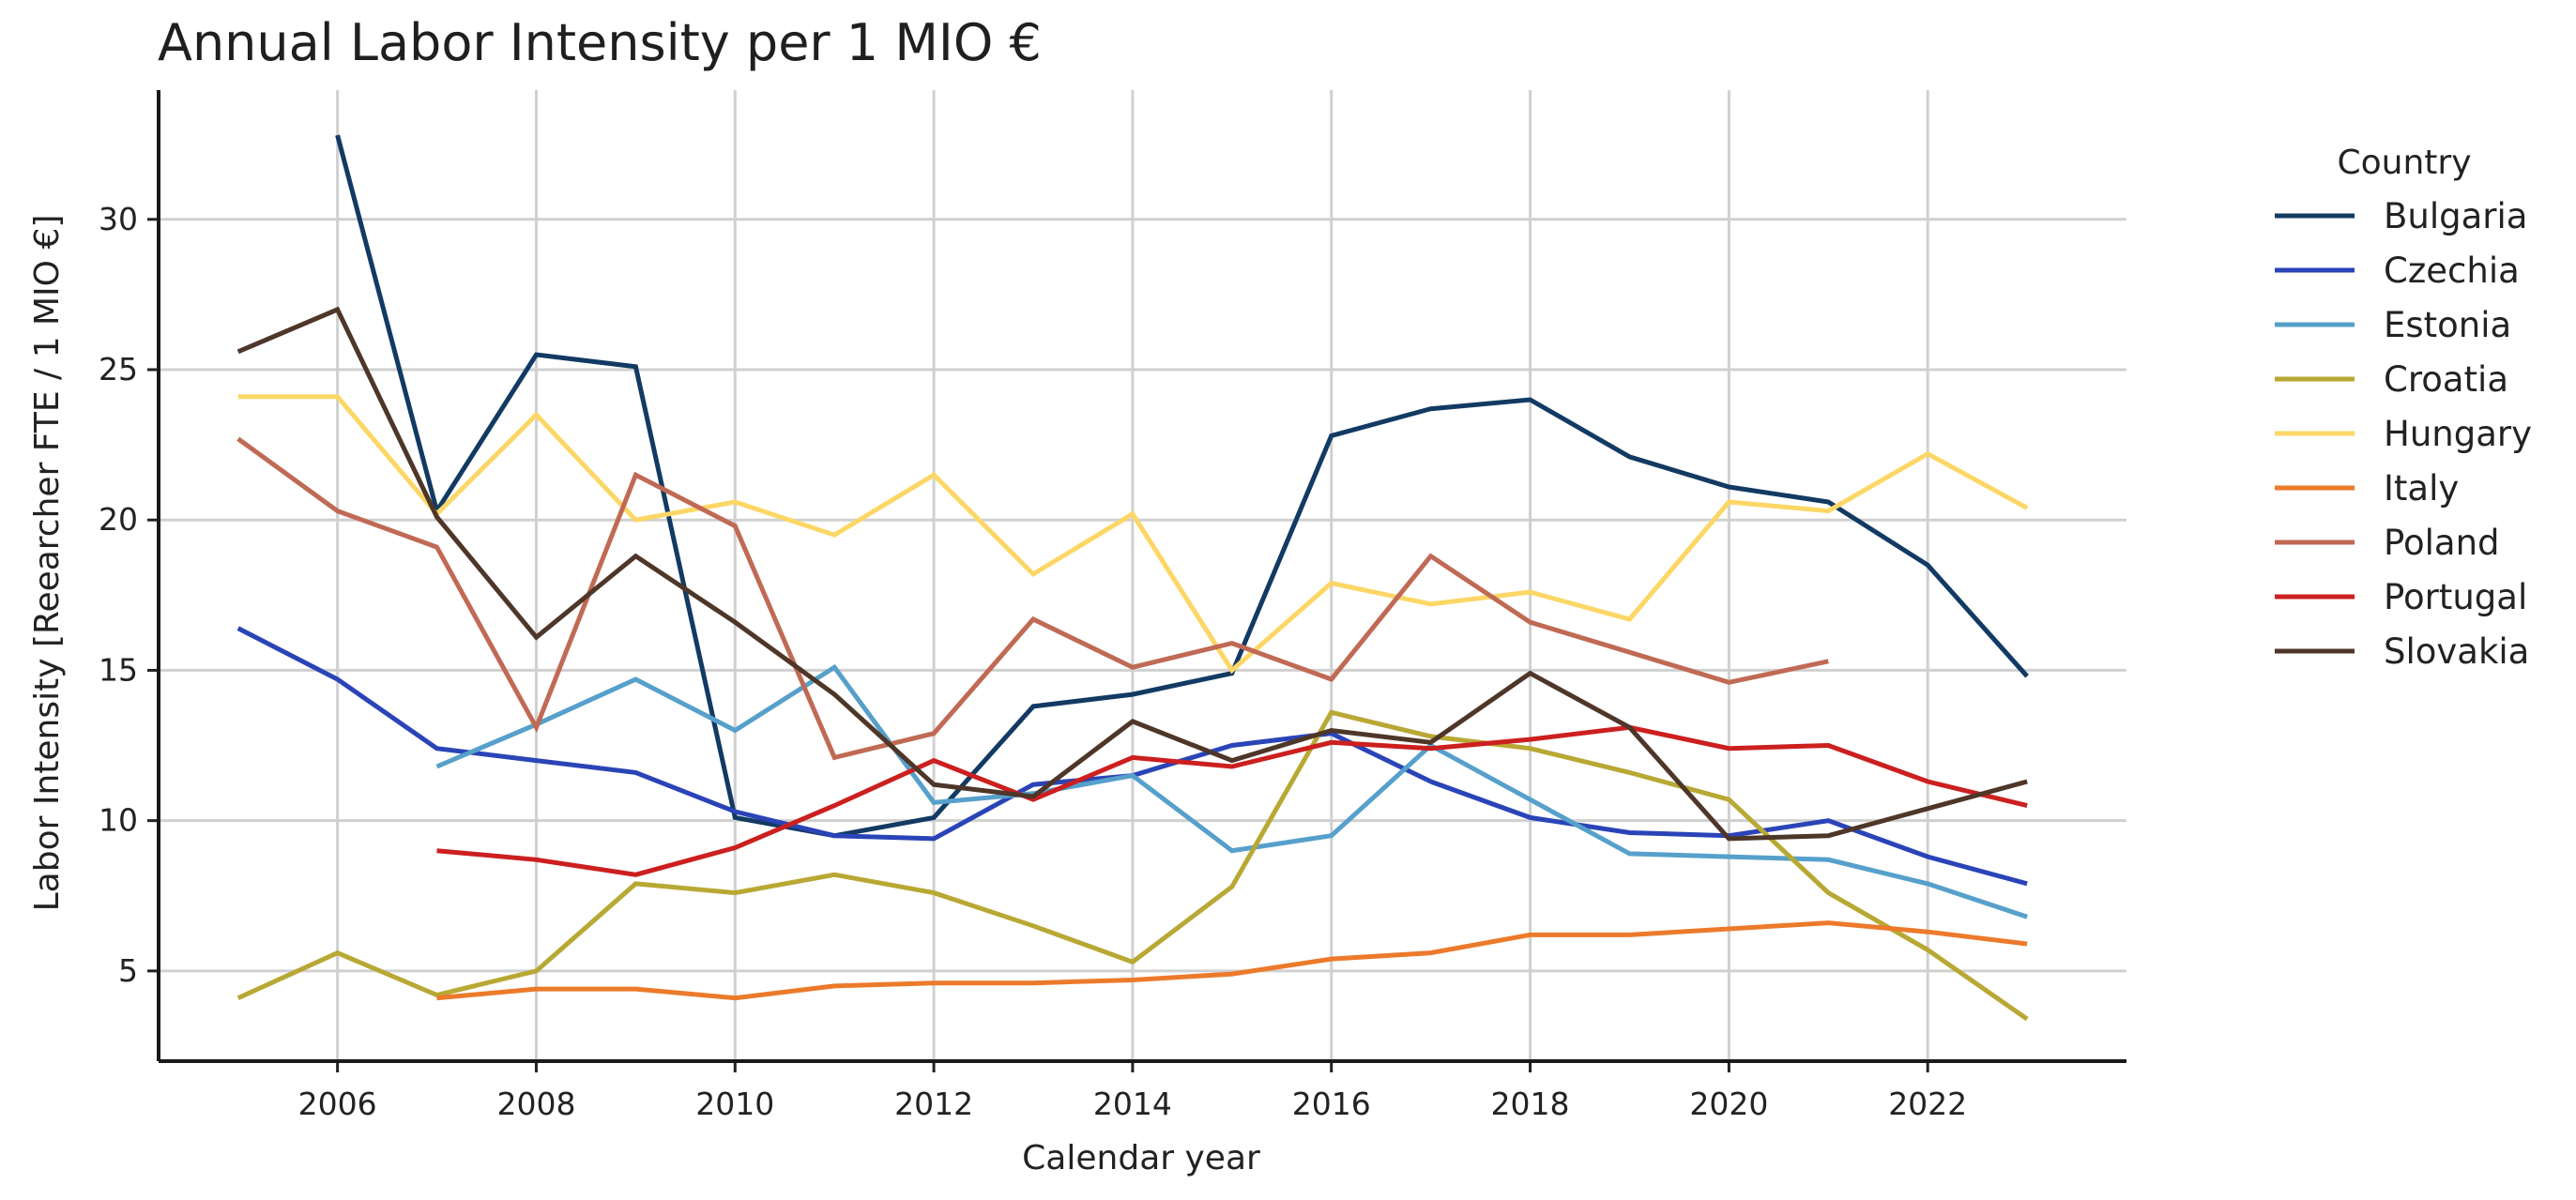 Image resolution: width=2576 pixels, height=1200 pixels. What do you see at coordinates (2456, 651) in the screenshot?
I see `legend-label-slovakia: Slovakia` at bounding box center [2456, 651].